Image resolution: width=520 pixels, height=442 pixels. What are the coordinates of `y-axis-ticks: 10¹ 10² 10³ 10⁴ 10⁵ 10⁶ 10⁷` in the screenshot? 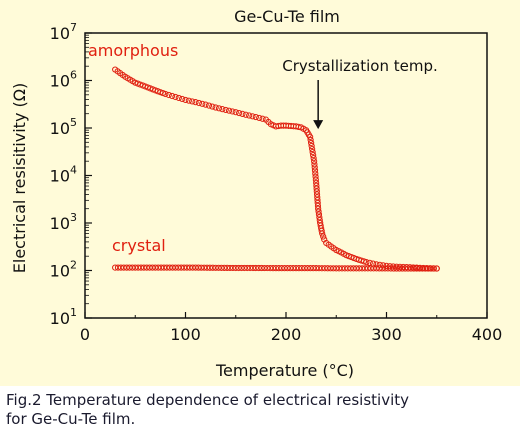 It's located at (71, 174).